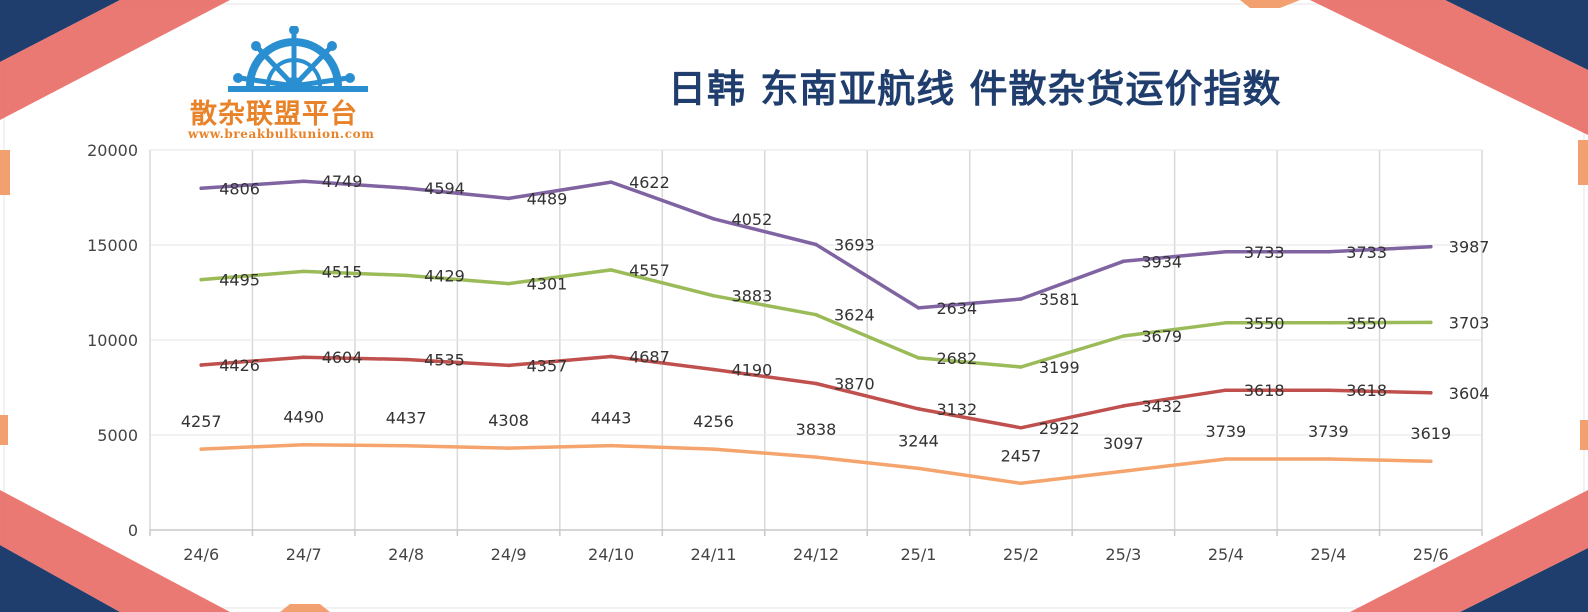  I want to click on data-label: 4535, so click(444, 360).